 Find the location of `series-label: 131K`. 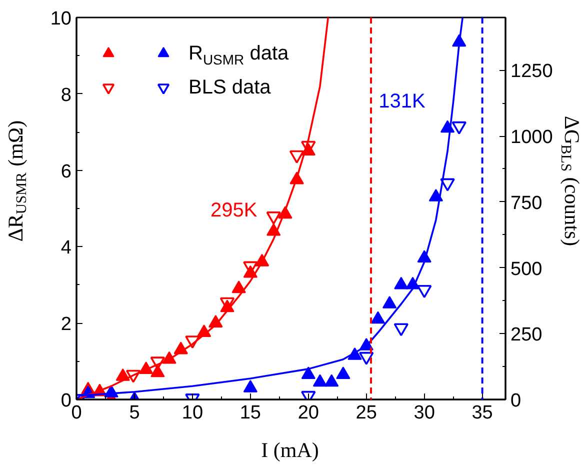

series-label: 131K is located at coordinates (402, 101).